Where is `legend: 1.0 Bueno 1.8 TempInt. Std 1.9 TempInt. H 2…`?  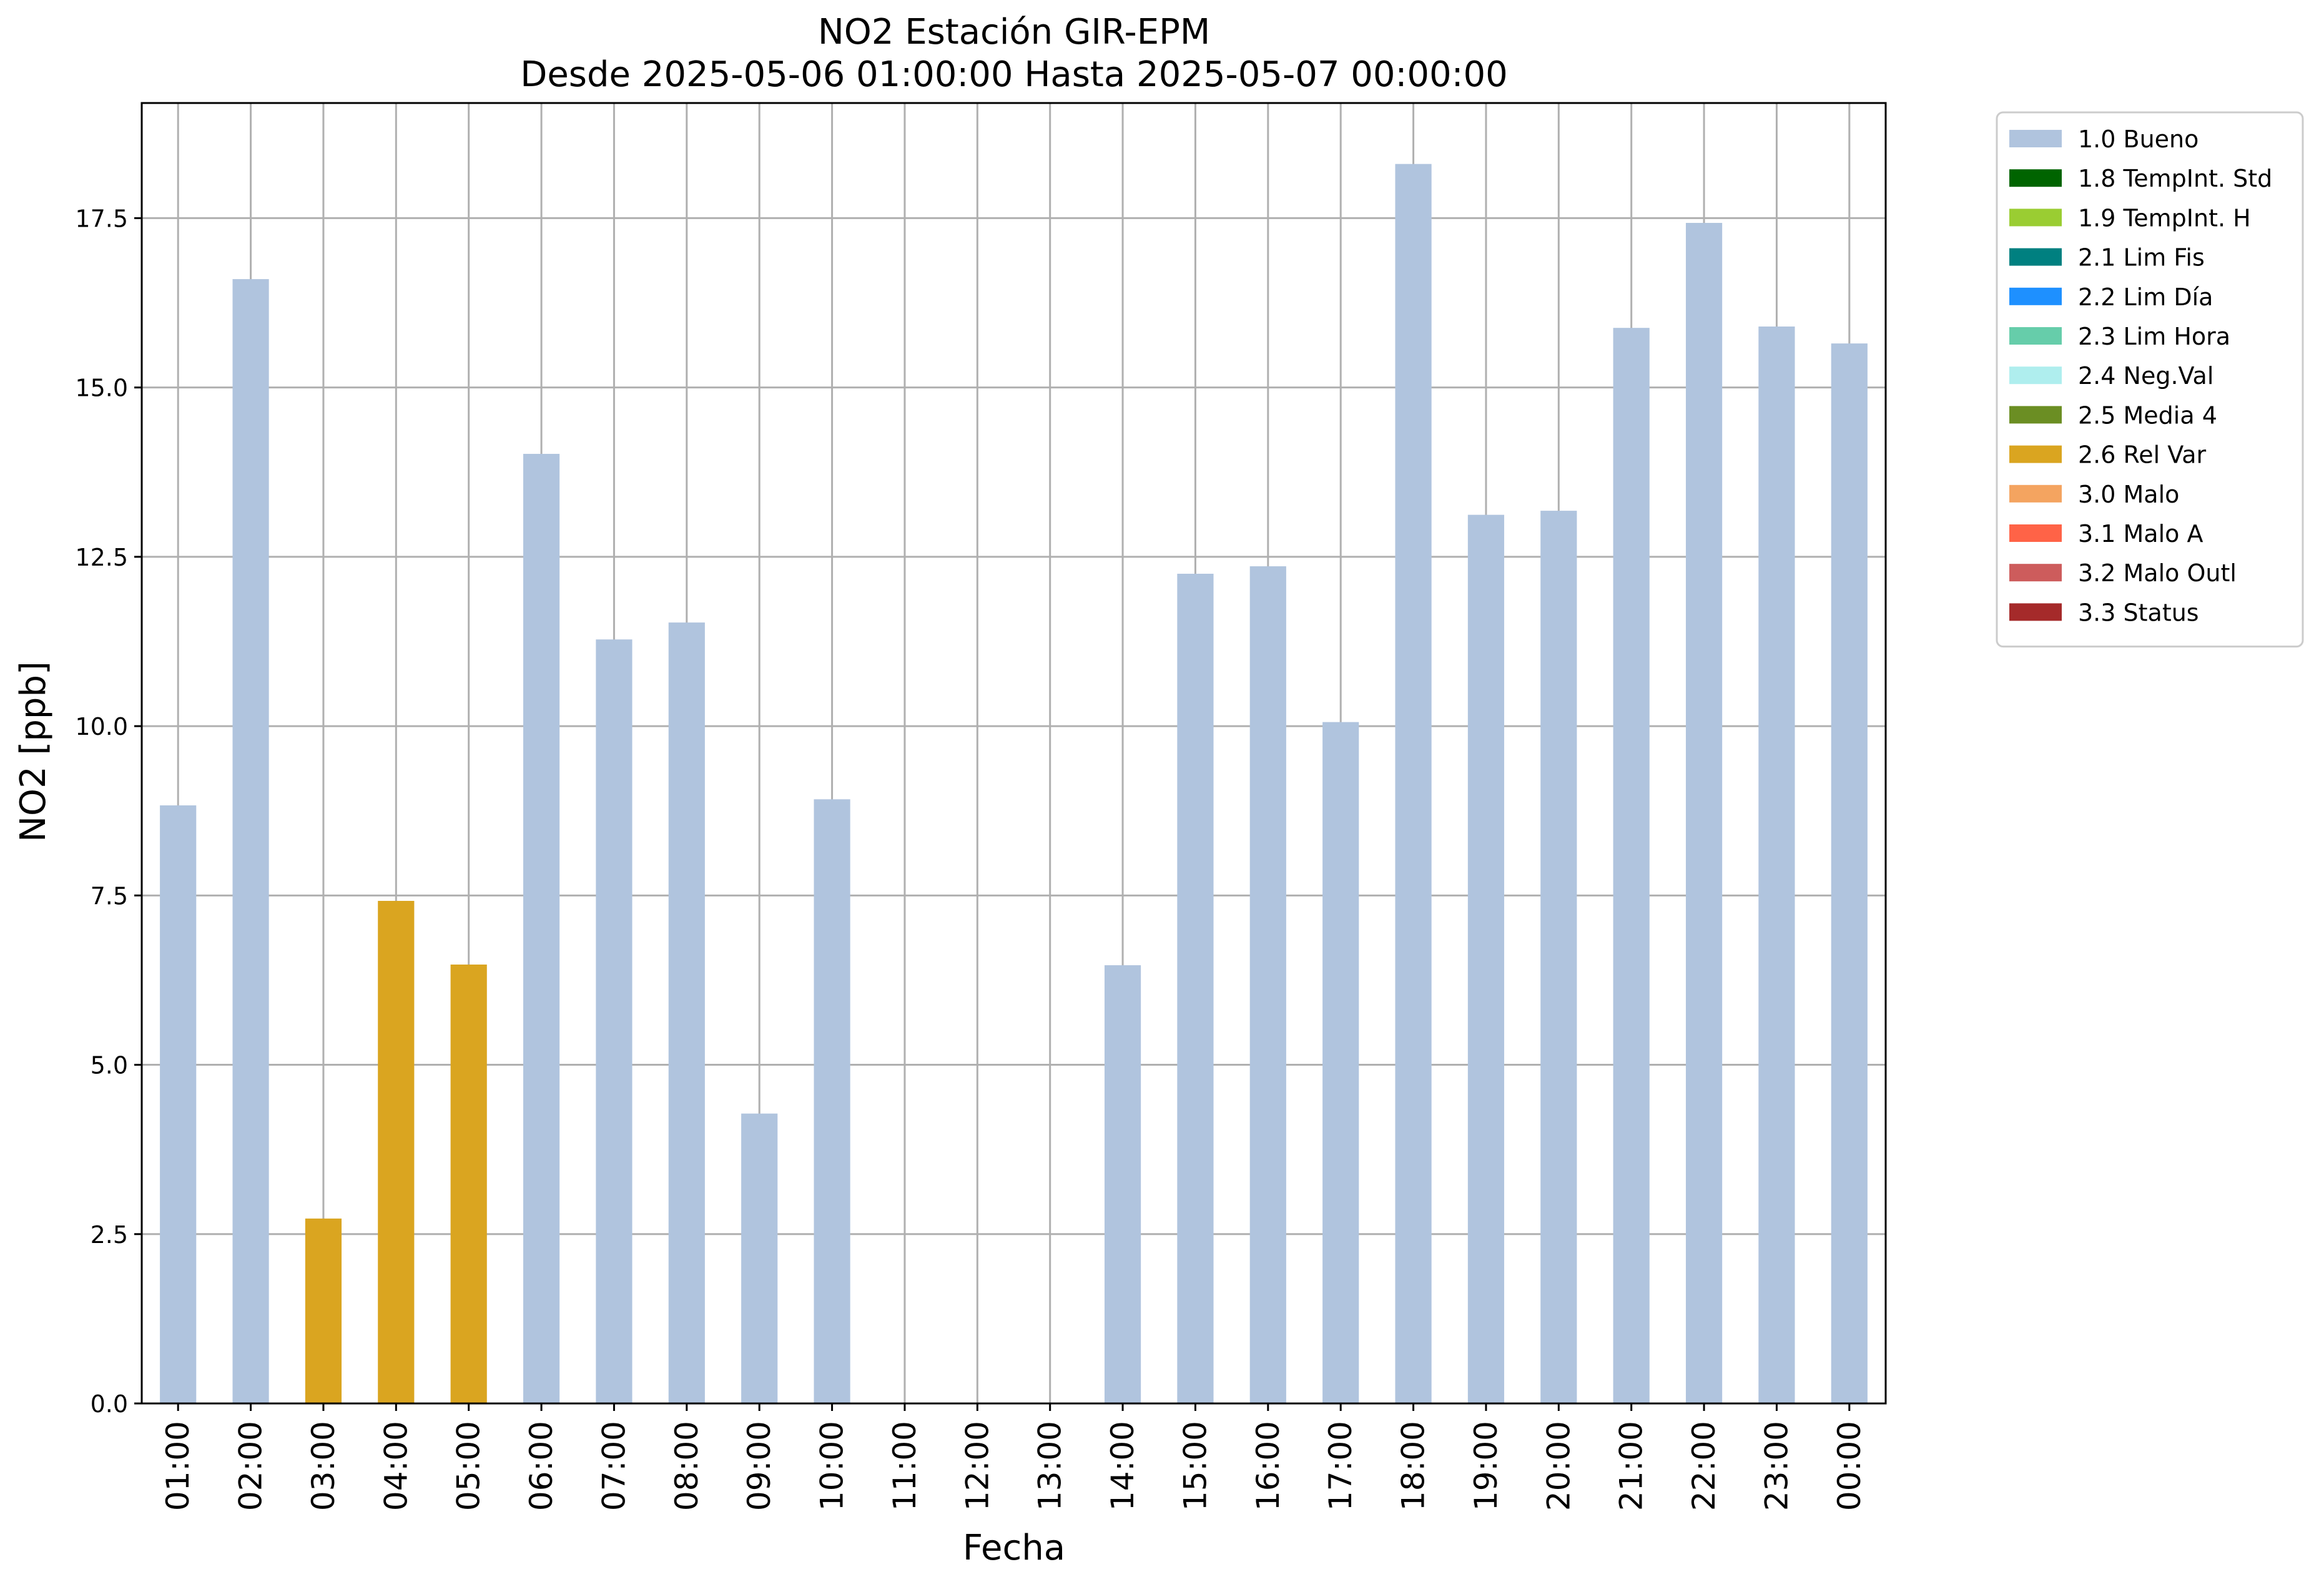 legend: 1.0 Bueno 1.8 TempInt. Std 1.9 TempInt. H 2… is located at coordinates (2150, 379).